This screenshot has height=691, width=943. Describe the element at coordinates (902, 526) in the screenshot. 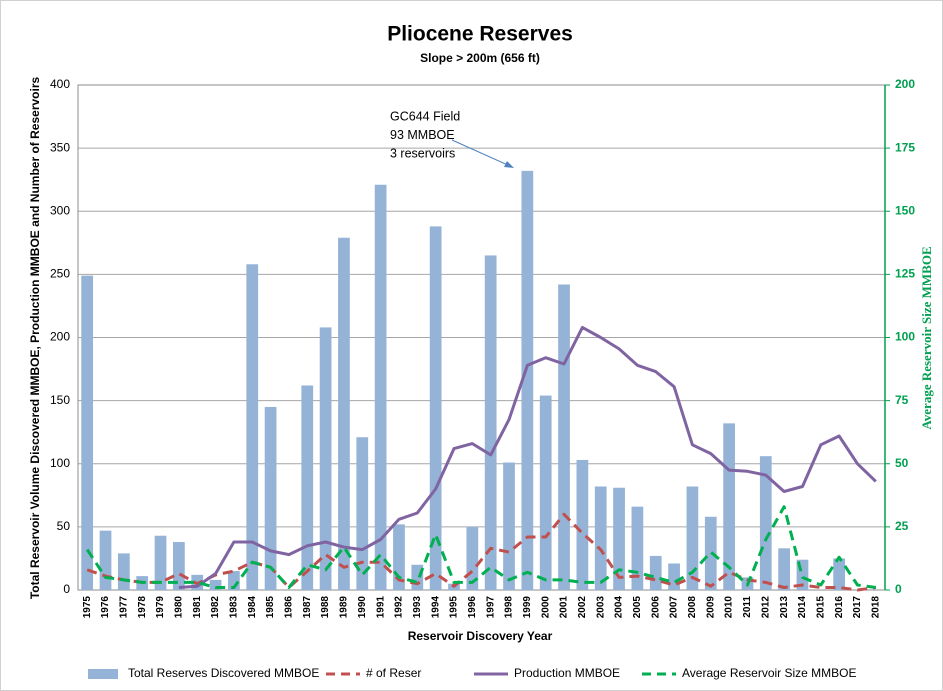

I see `y2-tick-label: 25` at that location.